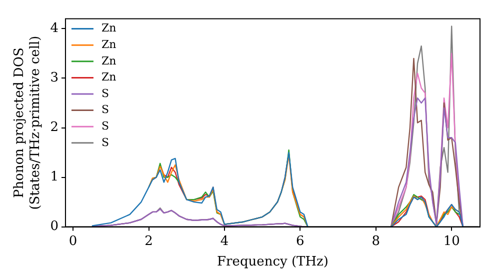  What do you see at coordinates (73, 241) in the screenshot?
I see `x-tick-label: 0` at bounding box center [73, 241].